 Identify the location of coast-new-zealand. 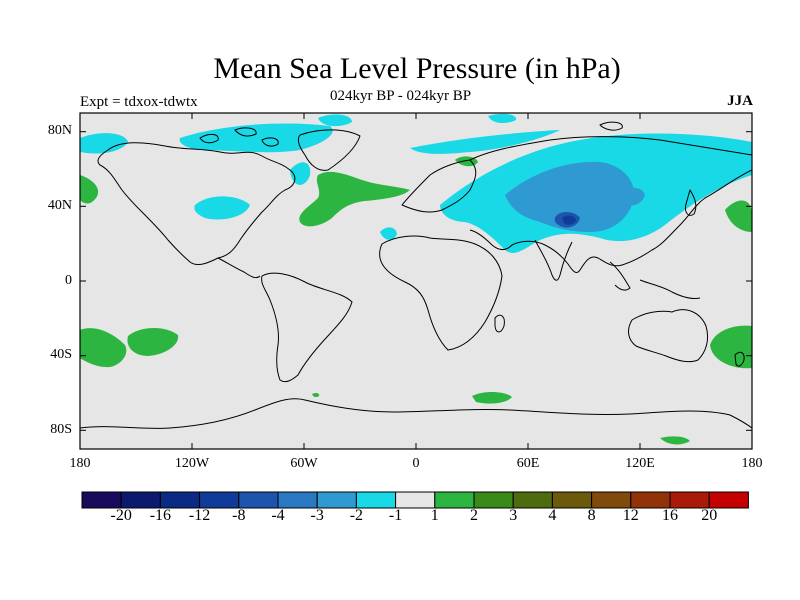
(739, 359).